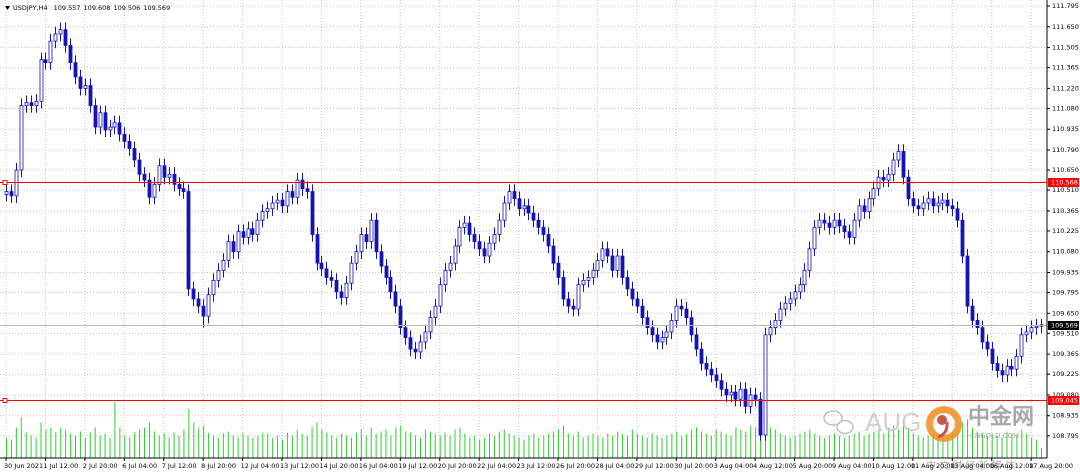  I want to click on bubble, so click(833, 418).